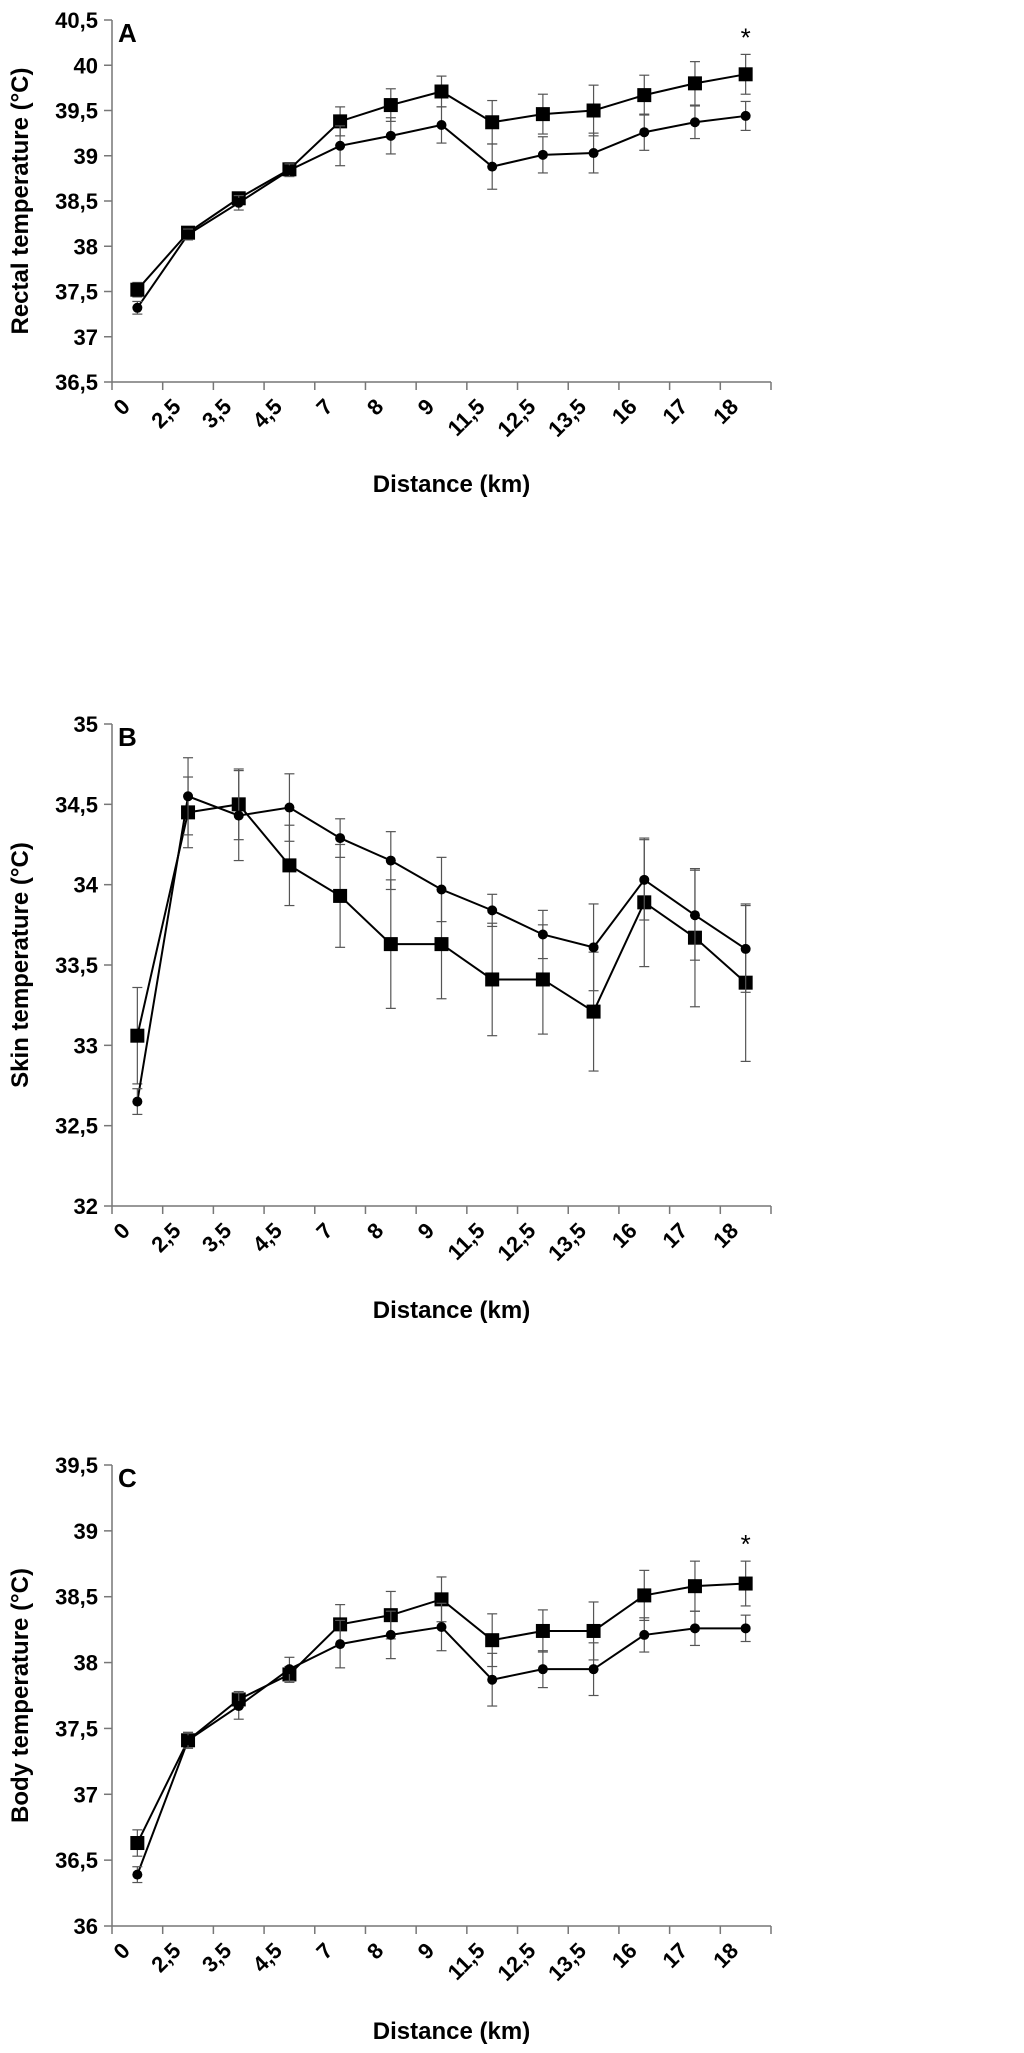 The height and width of the screenshot is (2053, 1024). I want to click on y-tick-label: 32,5, so click(76, 1126).